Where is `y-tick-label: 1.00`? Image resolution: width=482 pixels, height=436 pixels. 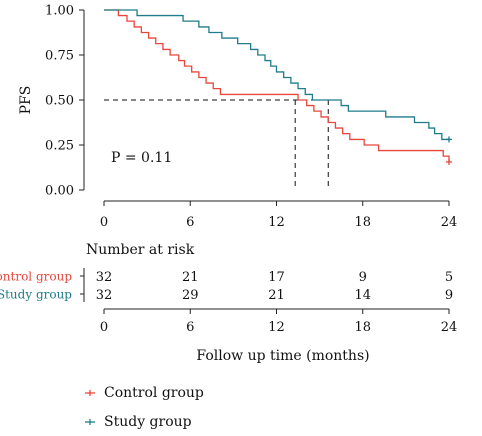 y-tick-label: 1.00 is located at coordinates (59, 11).